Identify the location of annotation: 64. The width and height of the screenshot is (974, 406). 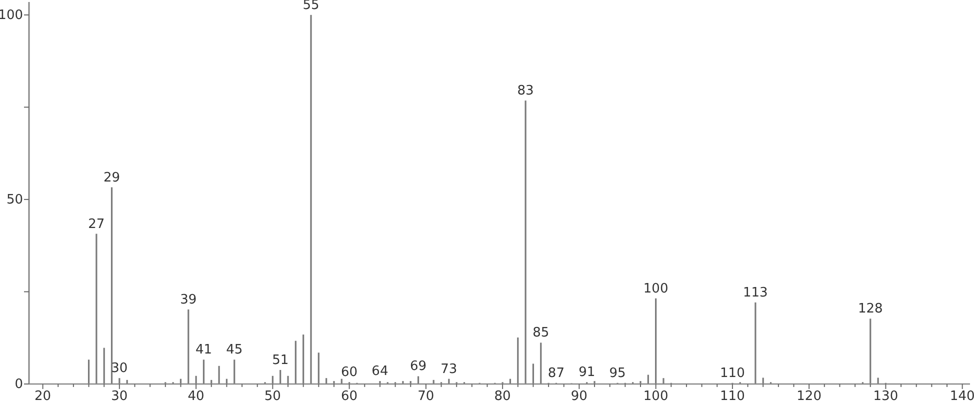
(380, 372).